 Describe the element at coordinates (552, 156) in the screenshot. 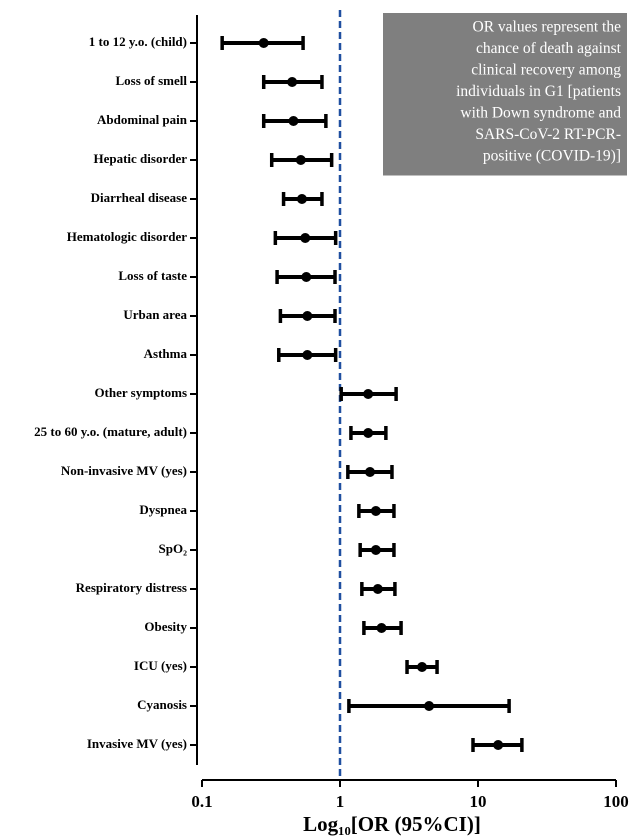

I see `annotation-text: positive (COVID-19)]` at that location.